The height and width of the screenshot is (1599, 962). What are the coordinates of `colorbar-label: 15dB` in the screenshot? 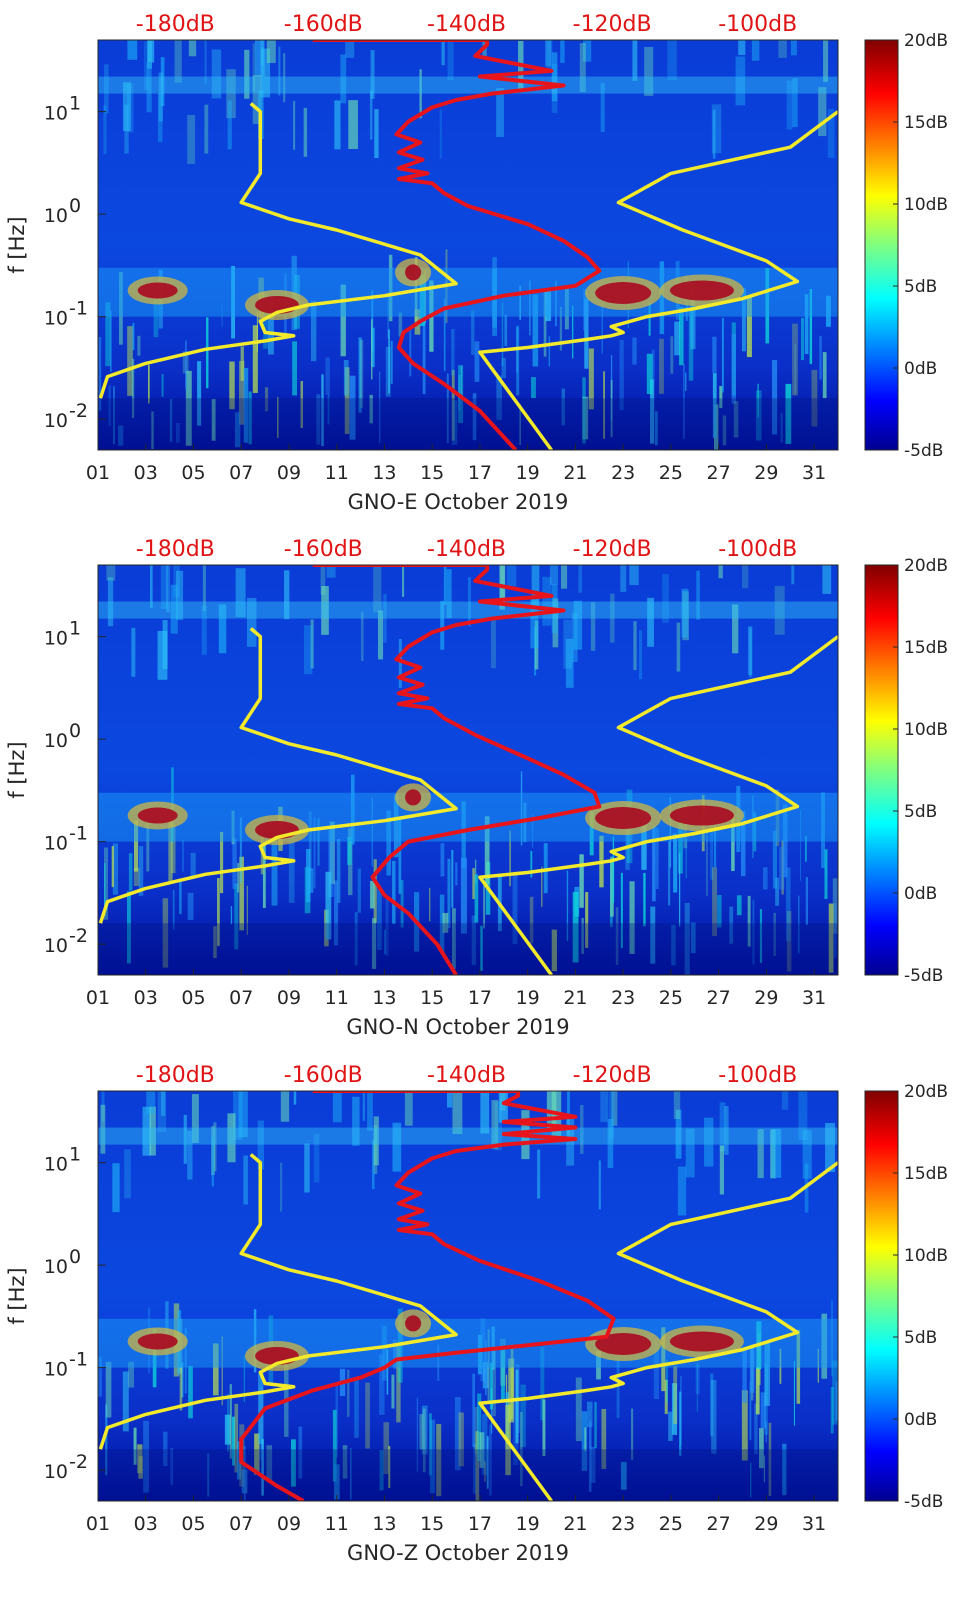 It's located at (926, 123).